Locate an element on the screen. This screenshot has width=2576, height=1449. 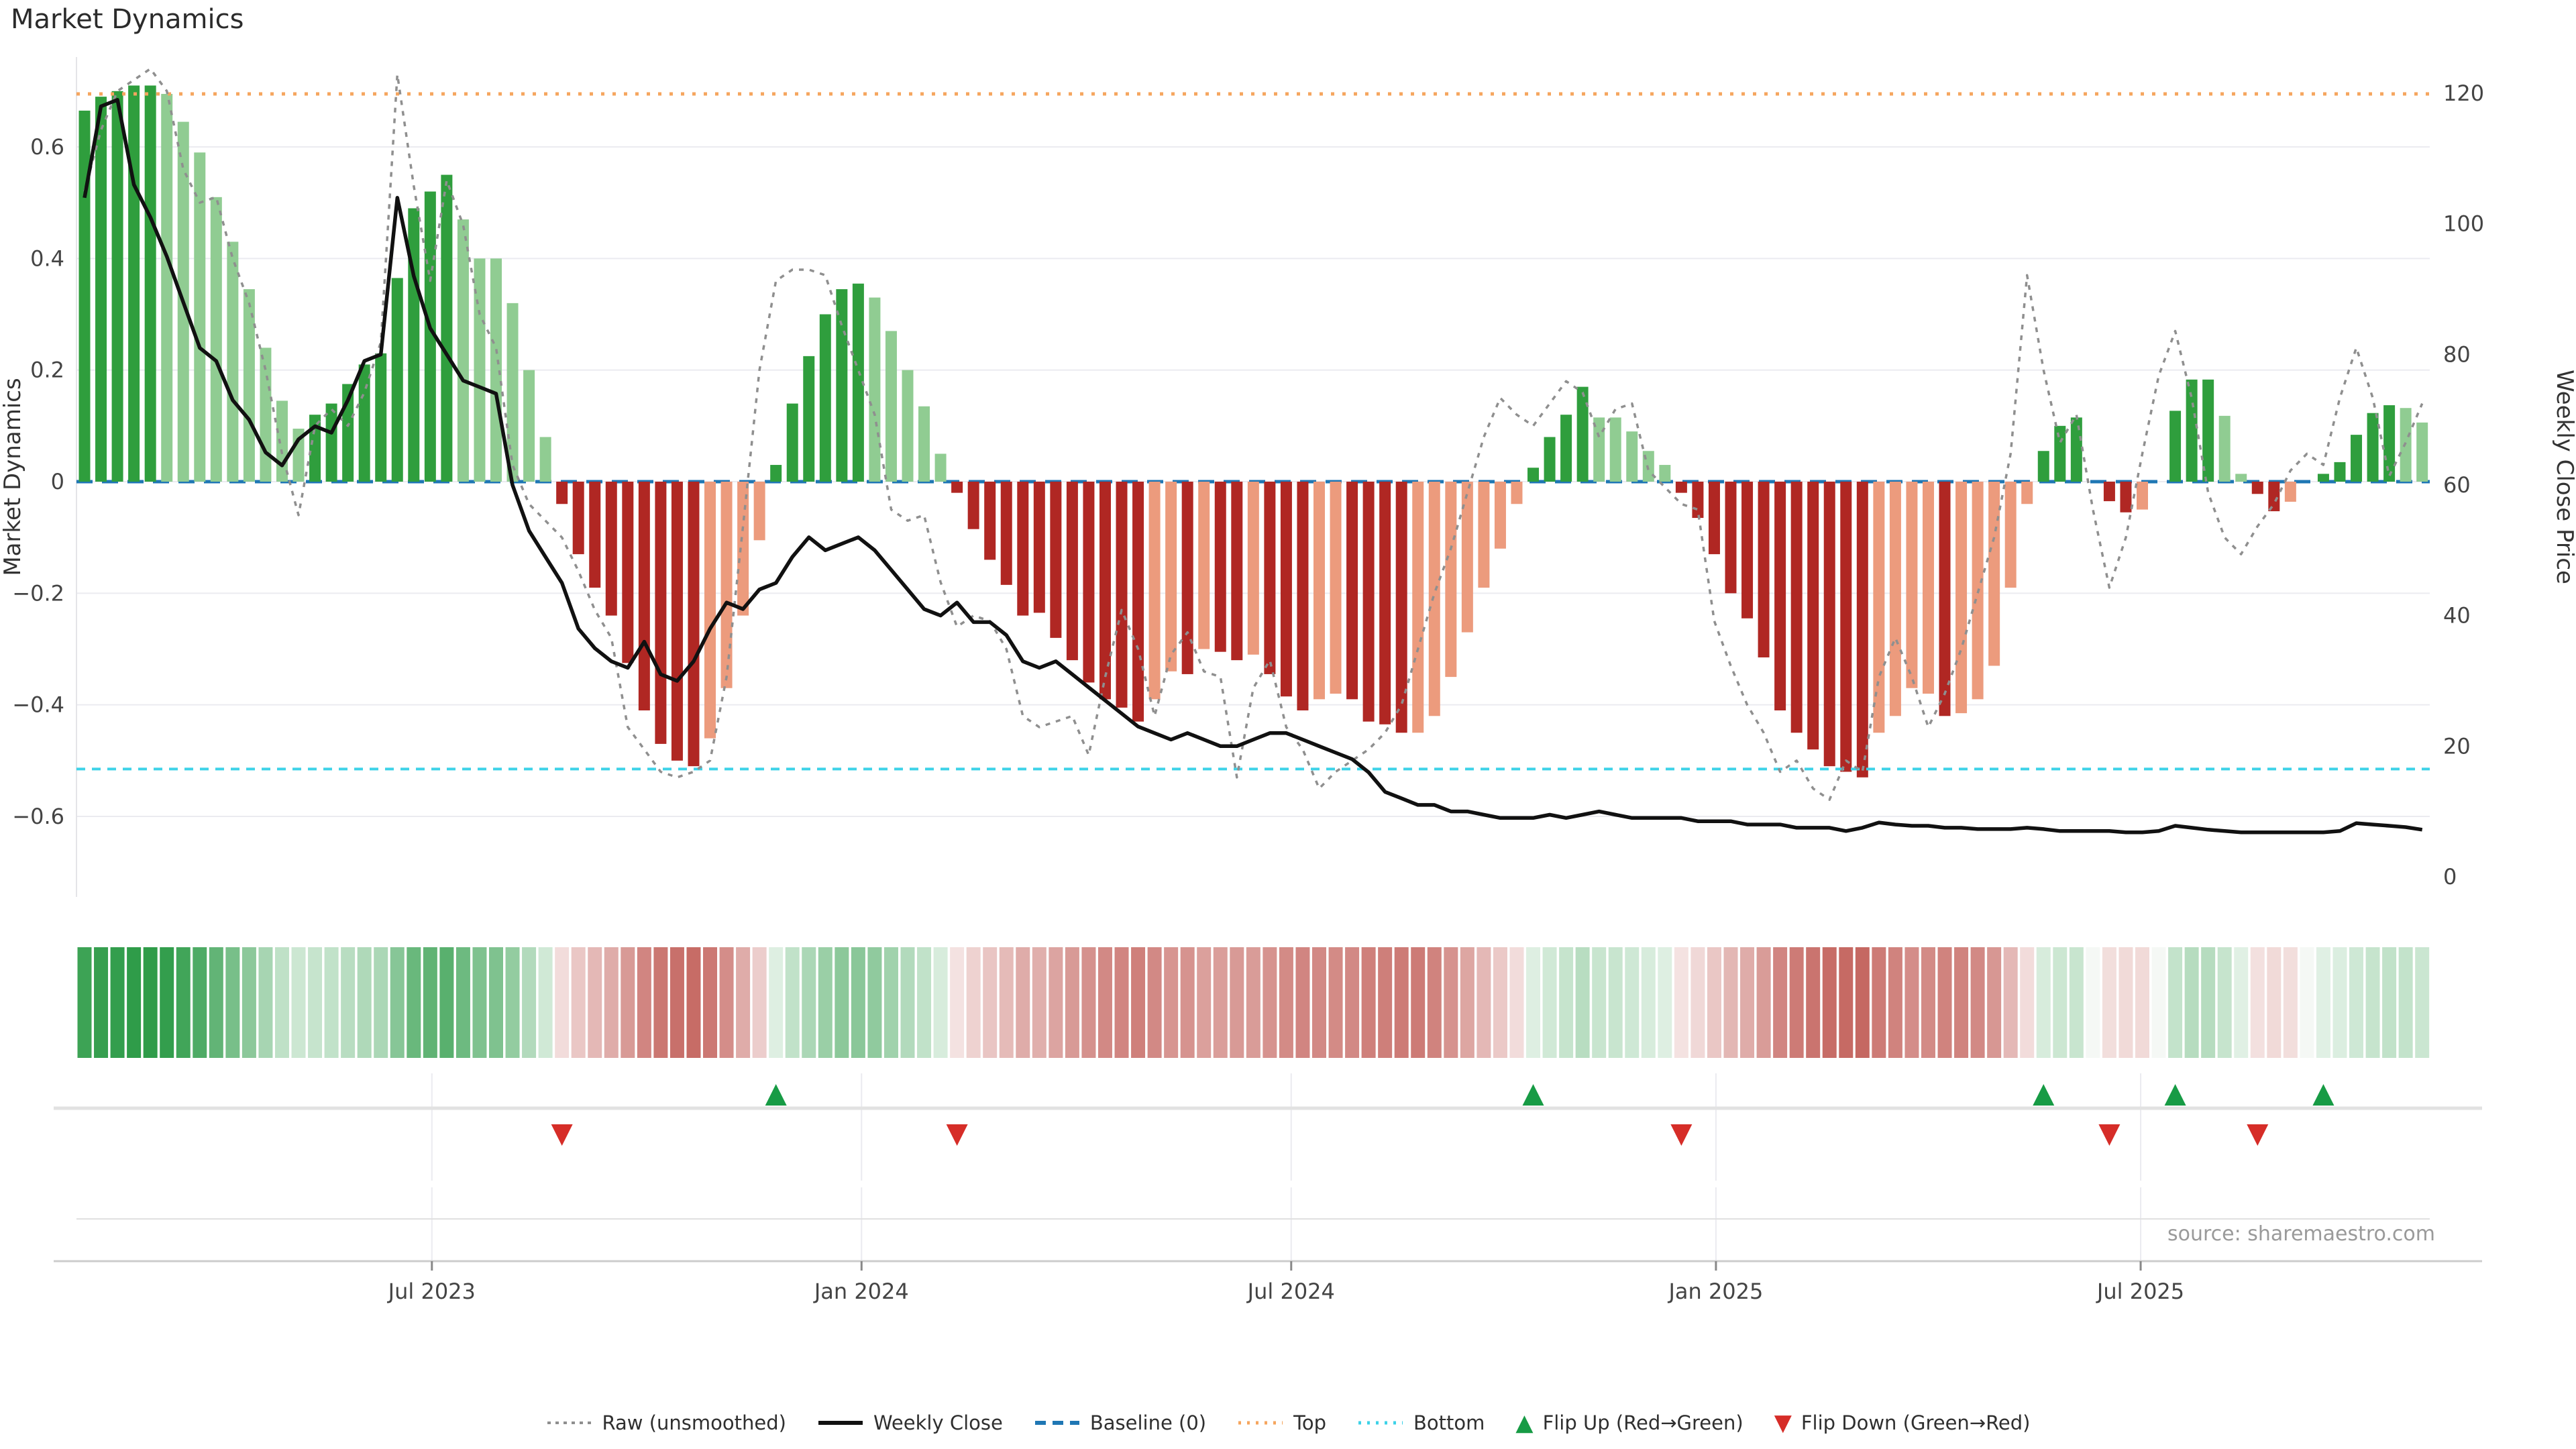
legend-item-bottom: Bottom is located at coordinates (1421, 1422).